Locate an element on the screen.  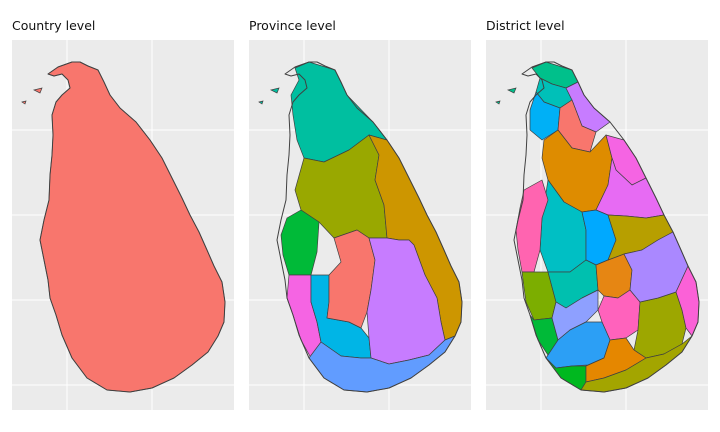
panel-title: Country level is located at coordinates (54, 25).